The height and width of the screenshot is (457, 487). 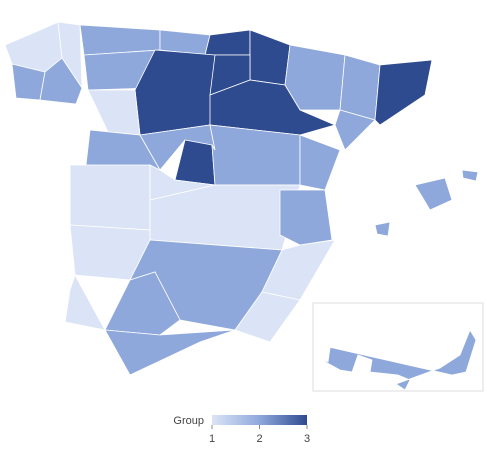 What do you see at coordinates (259, 439) in the screenshot?
I see `colorbar-tick-label: 2` at bounding box center [259, 439].